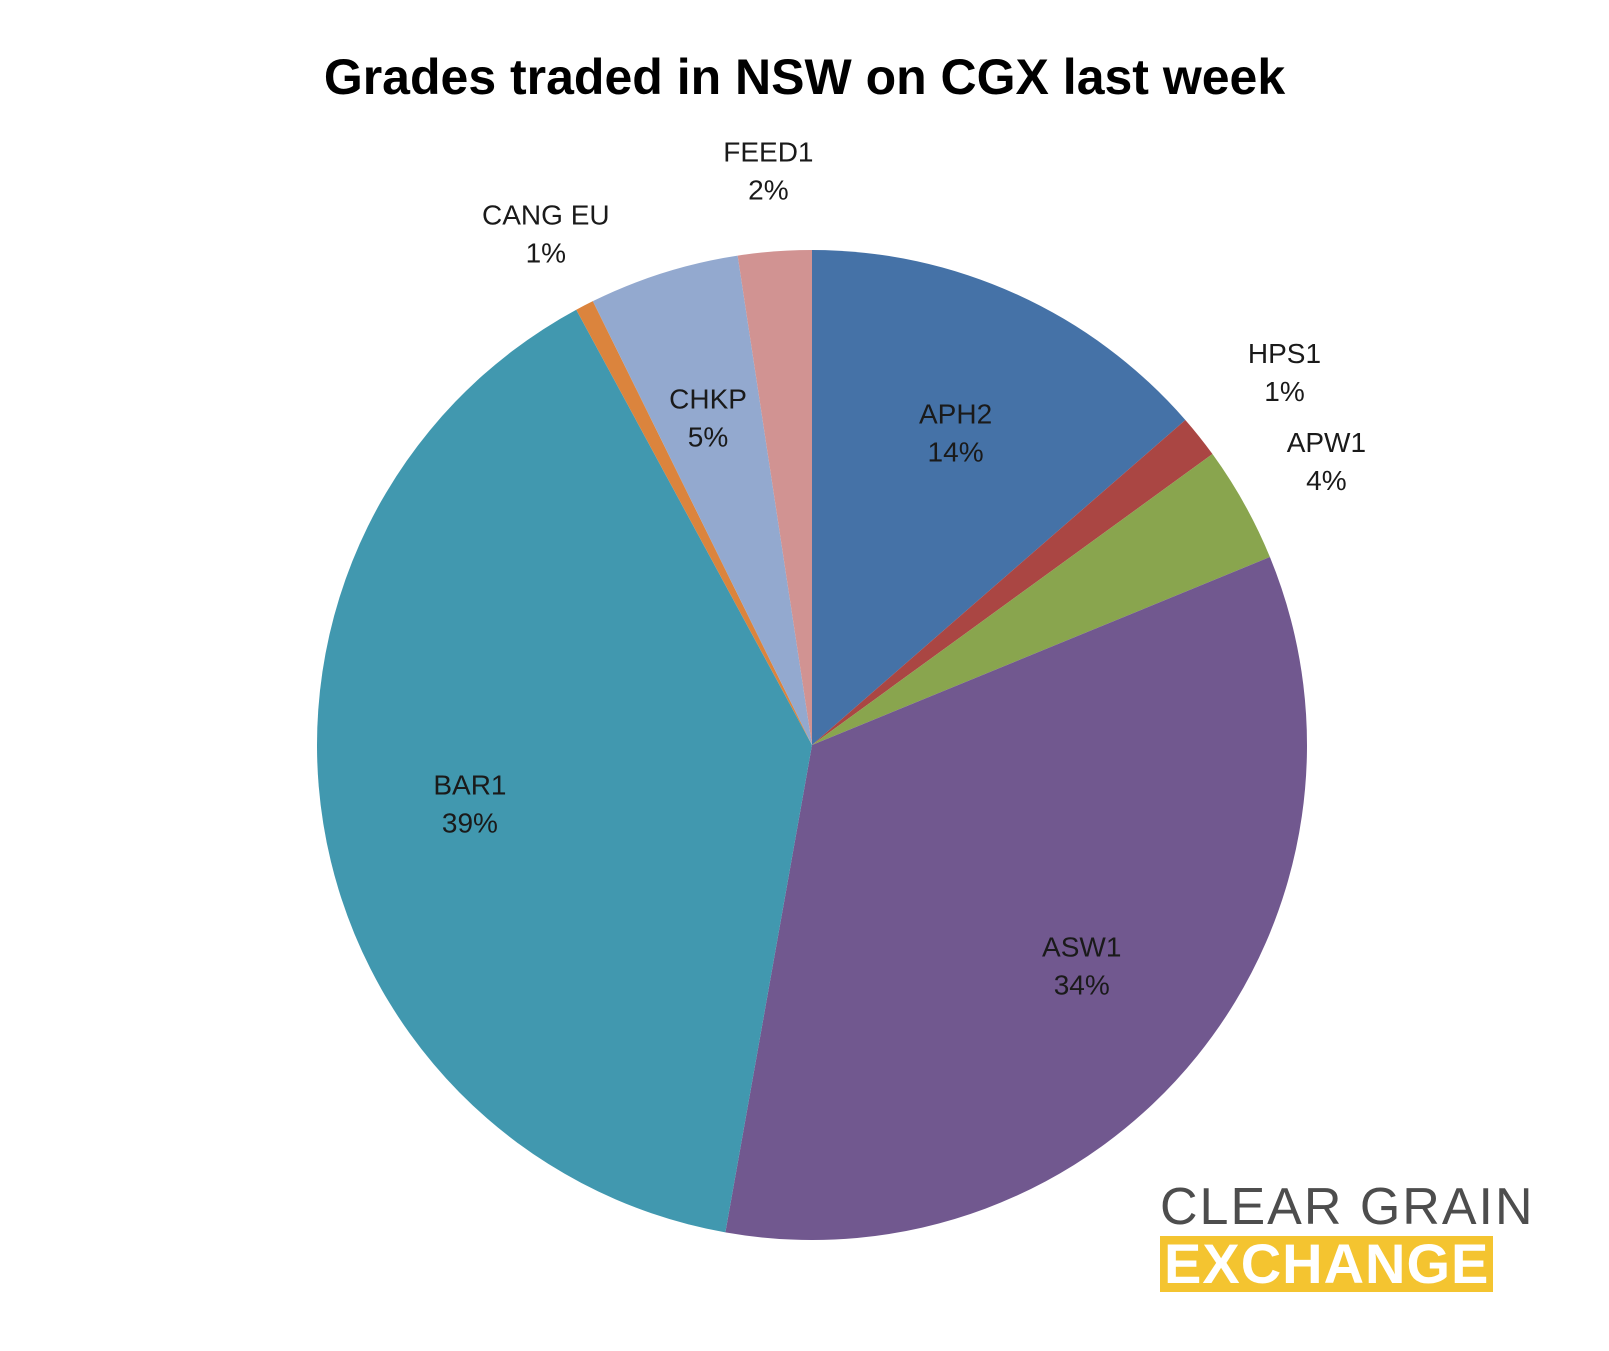 Image resolution: width=1609 pixels, height=1351 pixels. What do you see at coordinates (768, 189) in the screenshot?
I see `slice-percent-feed1: 2%` at bounding box center [768, 189].